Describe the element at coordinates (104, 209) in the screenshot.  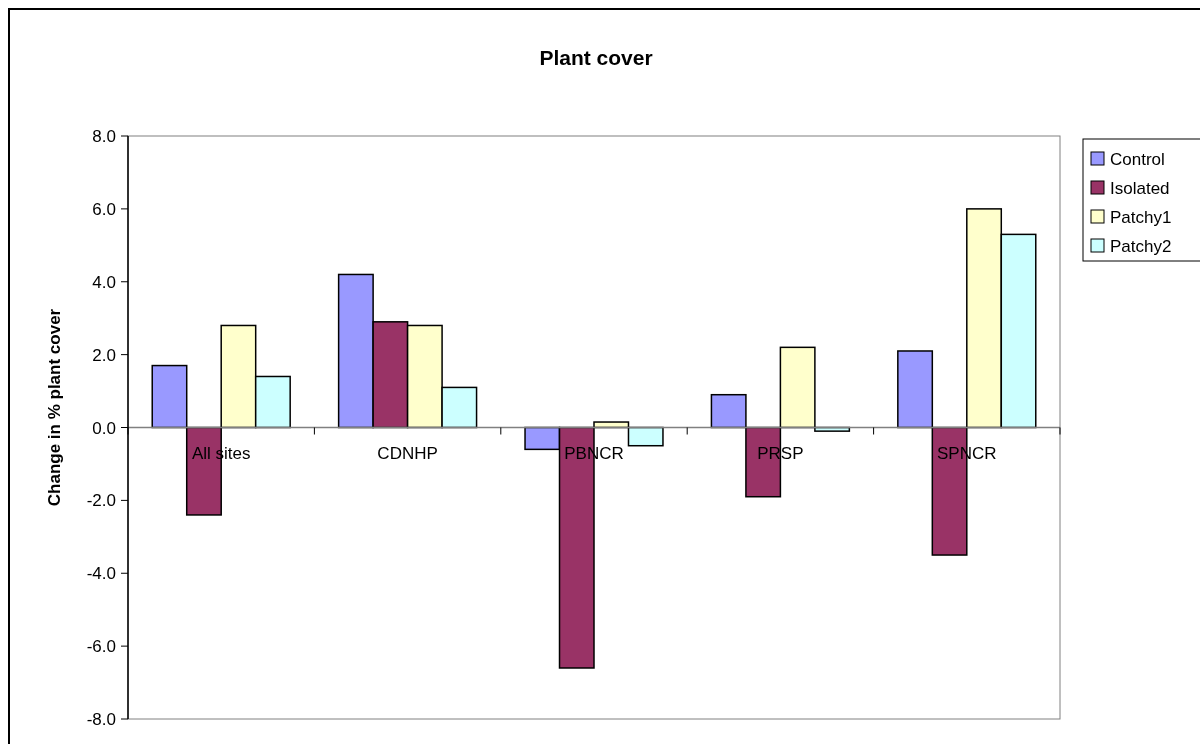
I see `y-tick-label: 6.0` at that location.